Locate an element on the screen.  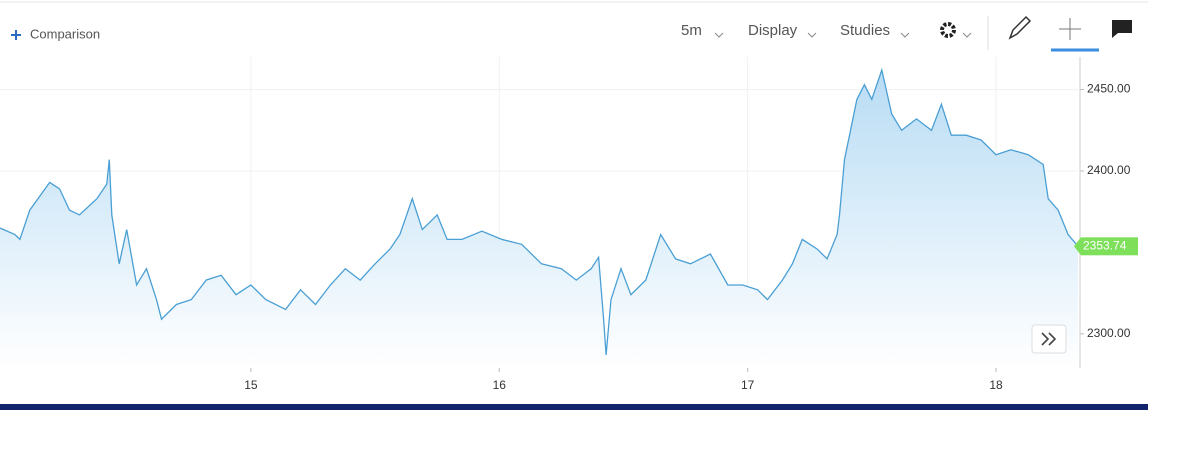
draw-button is located at coordinates (1020, 27).